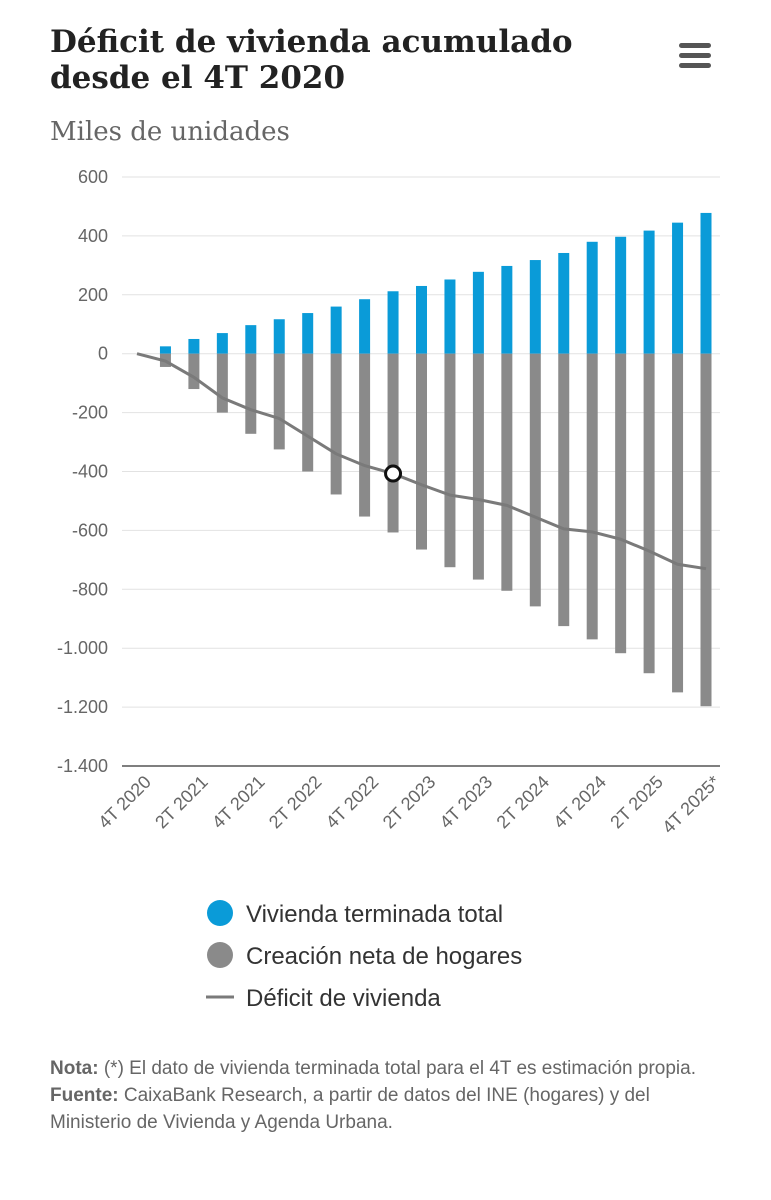 This screenshot has width=771, height=1200. I want to click on y-tick-label: -1.400, so click(82, 766).